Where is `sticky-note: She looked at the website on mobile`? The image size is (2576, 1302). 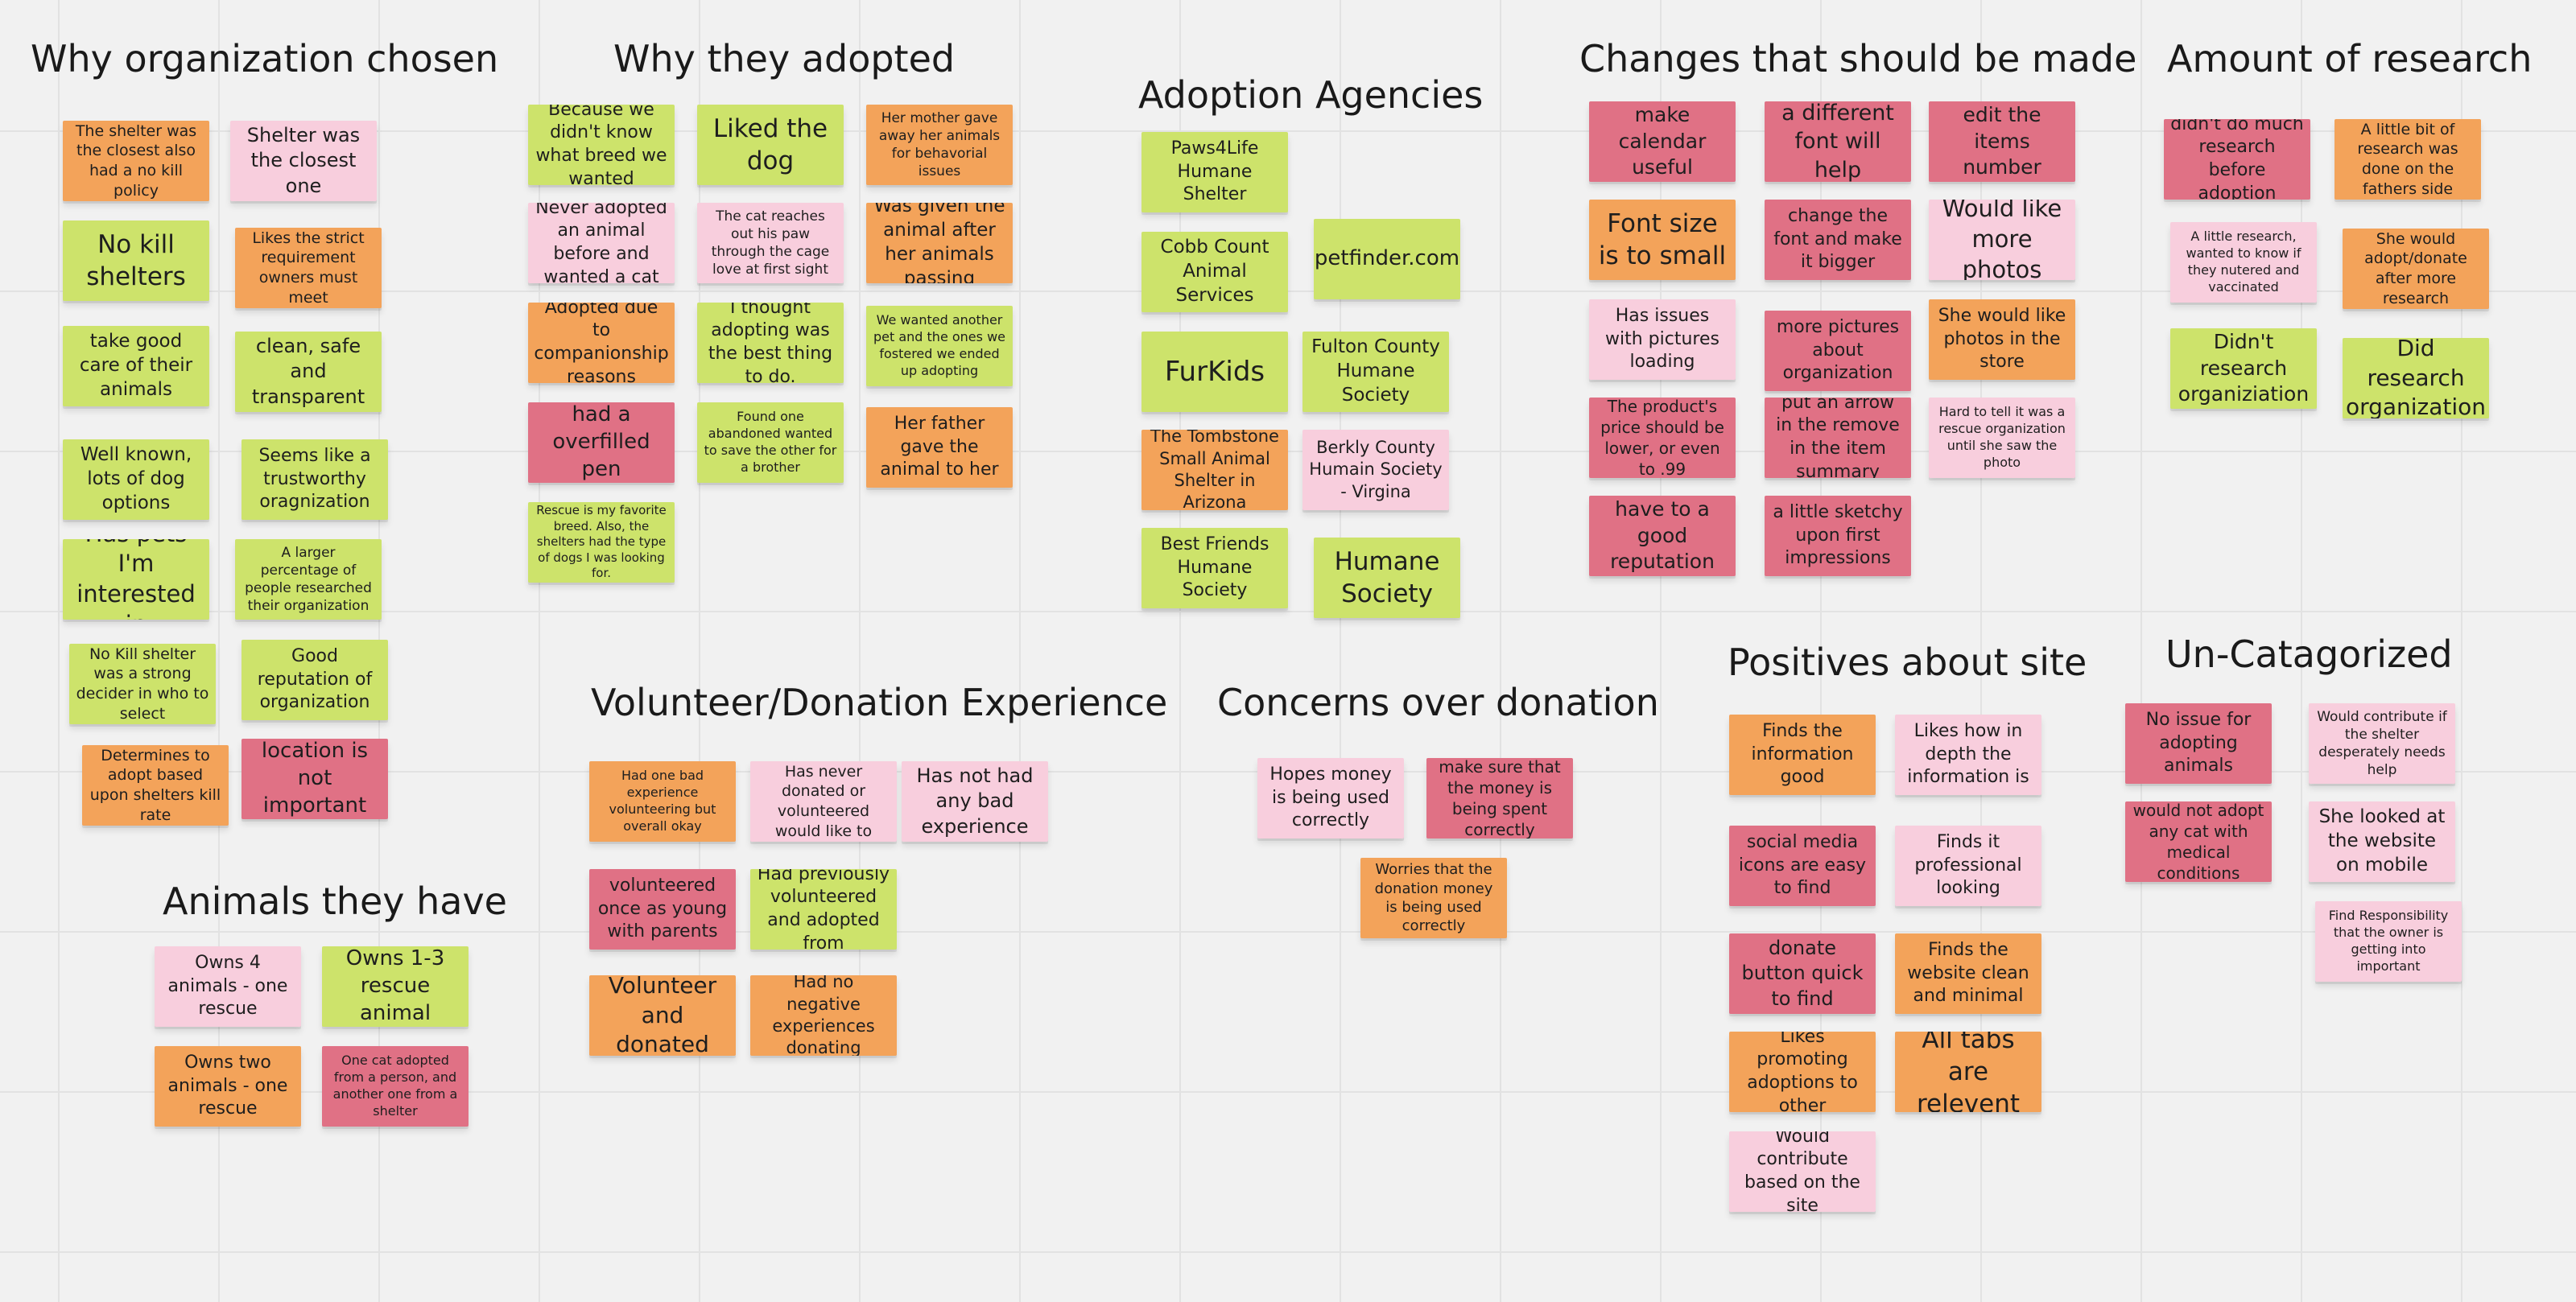 sticky-note: She looked at the website on mobile is located at coordinates (2382, 841).